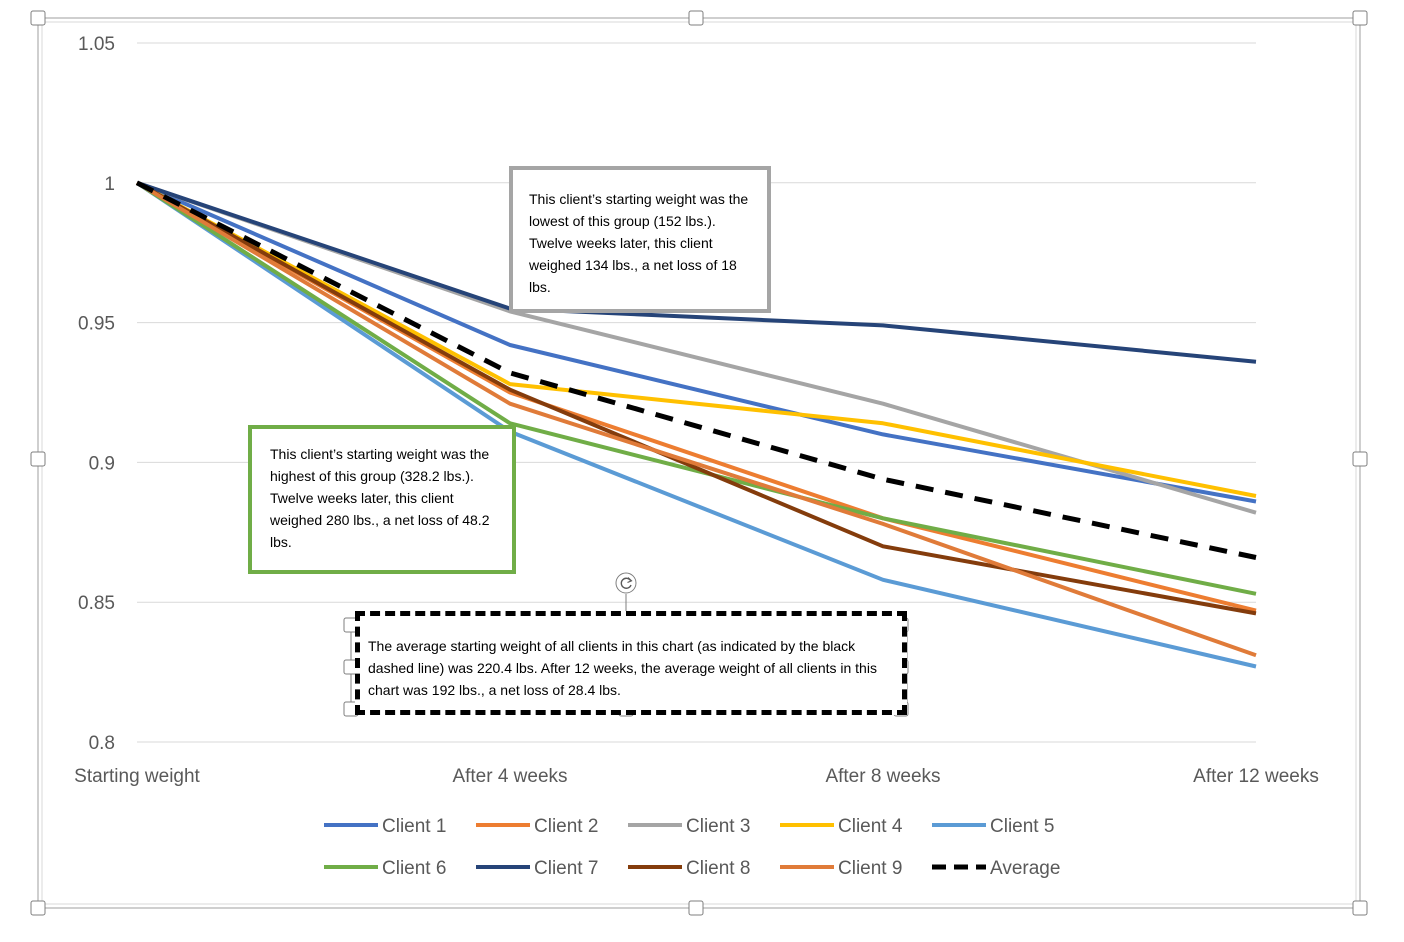 This screenshot has height=942, width=1404. I want to click on legend-label: Client 2, so click(566, 826).